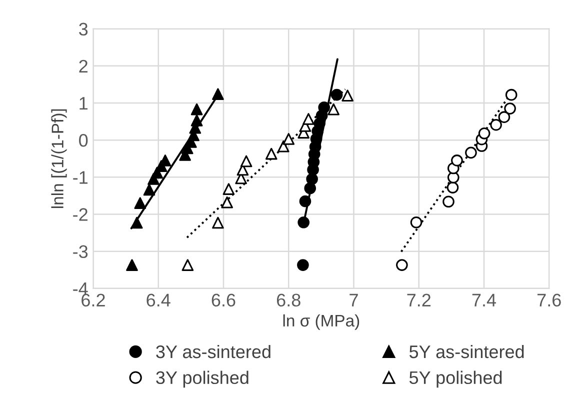 This screenshot has height=412, width=572. Describe the element at coordinates (83, 66) in the screenshot. I see `y-tick-label: 2` at that location.